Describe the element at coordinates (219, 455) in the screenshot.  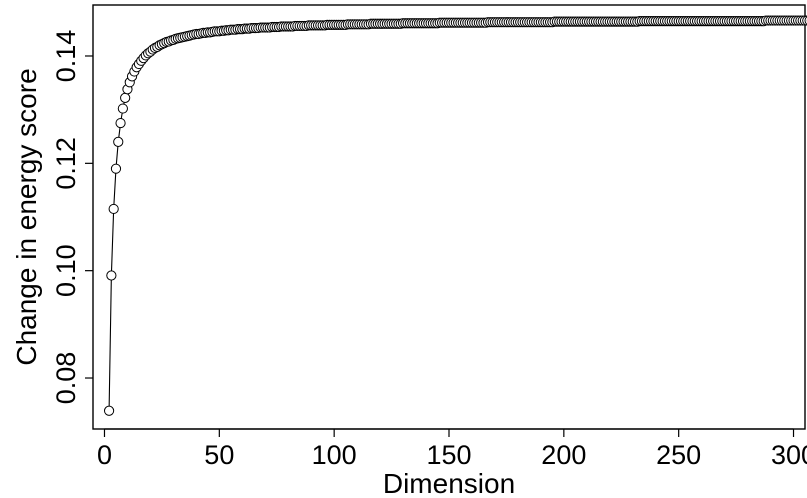
I see `x-tick-label: 50` at that location.